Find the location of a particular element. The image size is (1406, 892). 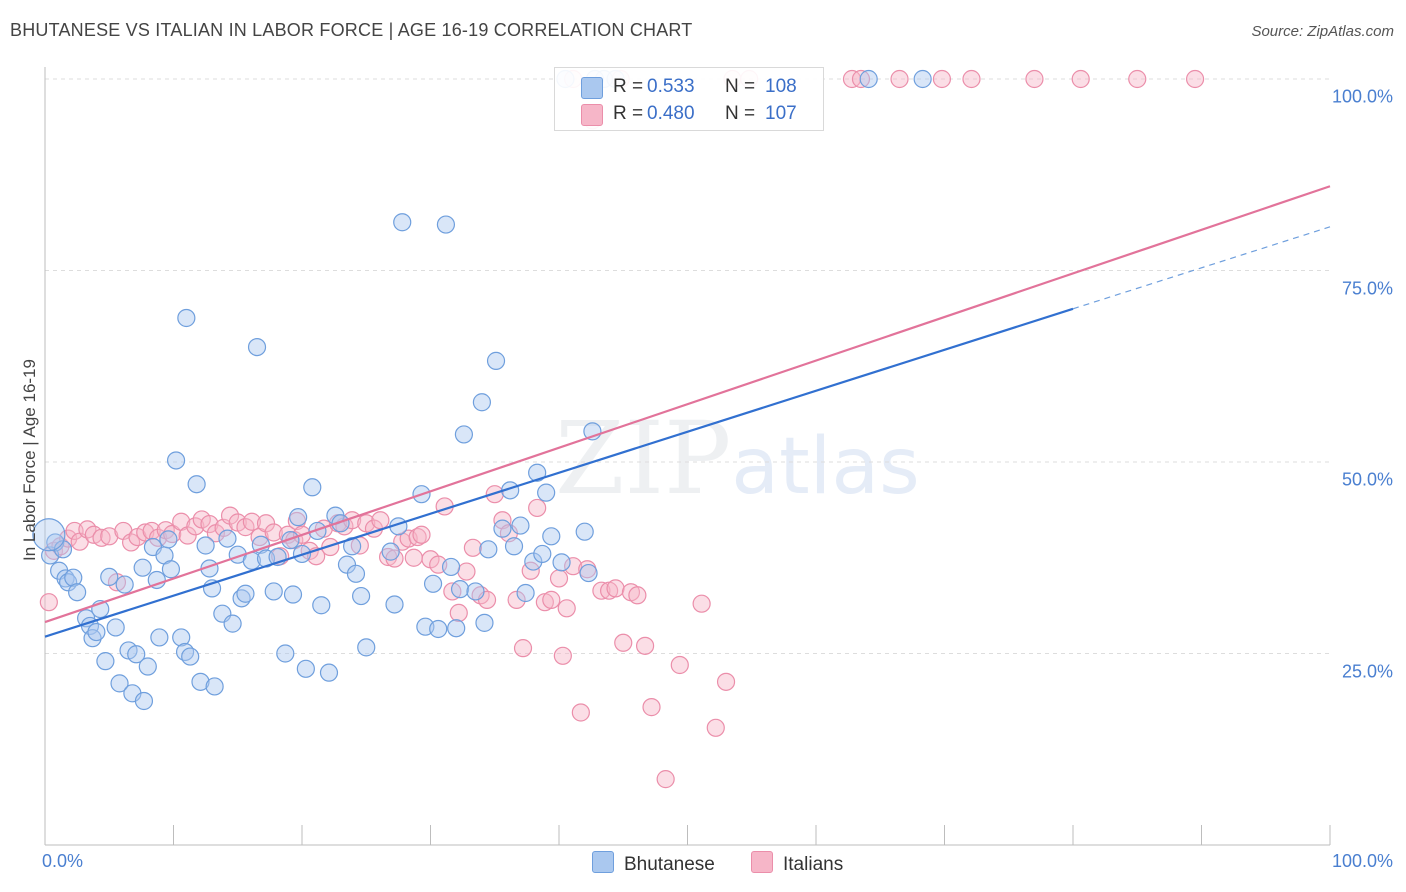

x-tick-label-max: 100.0% is located at coordinates (1362, 861).